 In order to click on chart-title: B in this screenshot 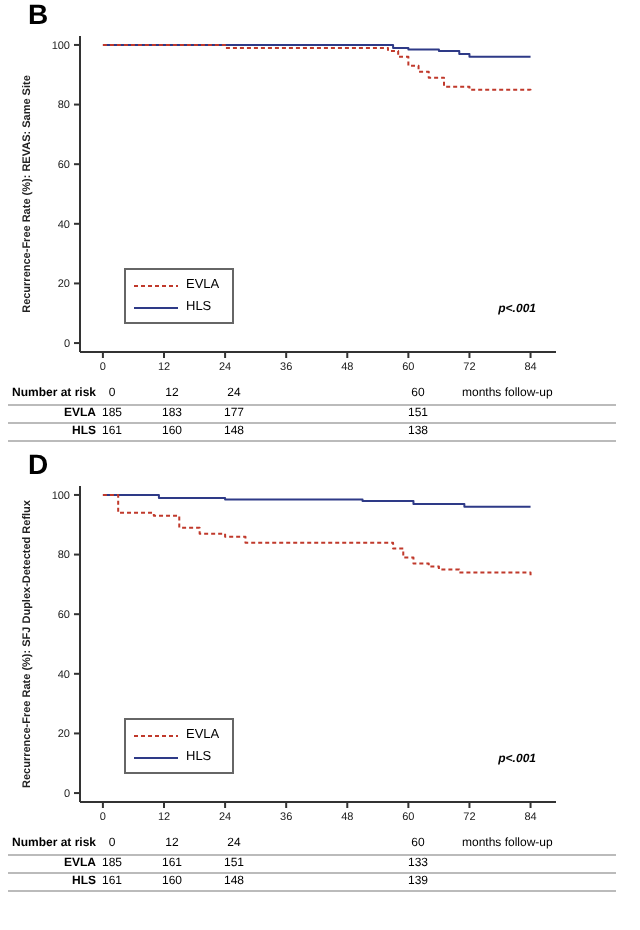, I will do `click(38, 15)`.